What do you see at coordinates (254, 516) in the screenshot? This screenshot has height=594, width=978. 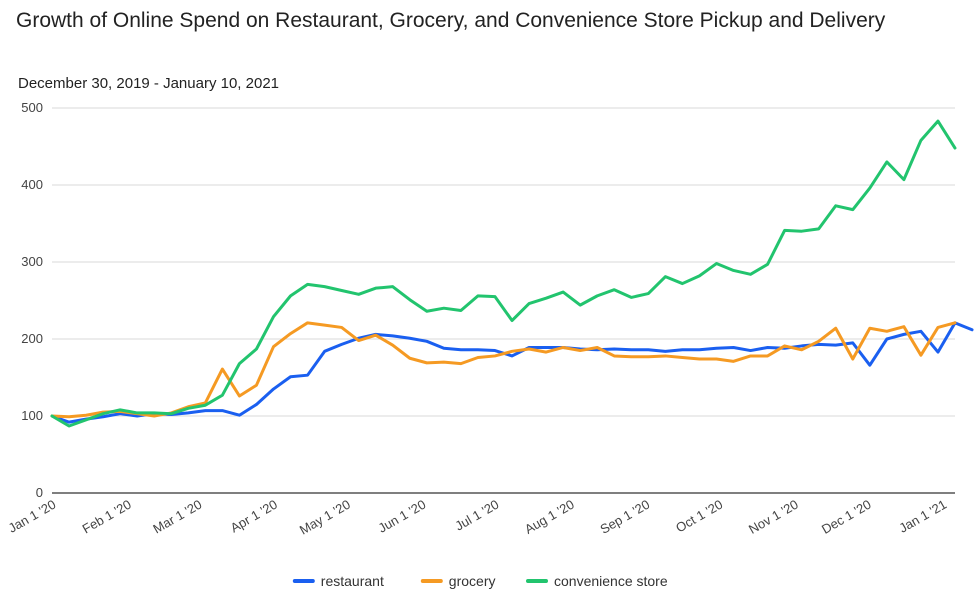 I see `x-tick-label: Apr 1 '20` at bounding box center [254, 516].